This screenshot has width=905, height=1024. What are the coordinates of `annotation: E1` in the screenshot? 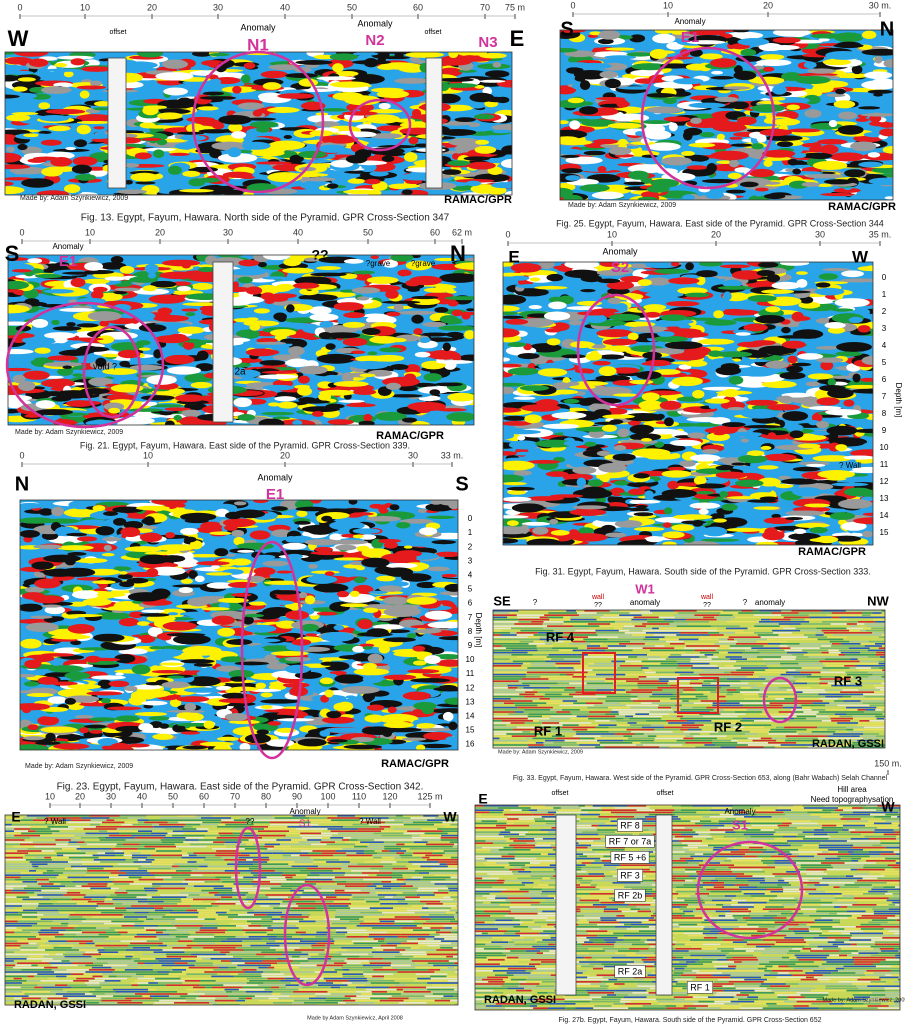 It's located at (275, 494).